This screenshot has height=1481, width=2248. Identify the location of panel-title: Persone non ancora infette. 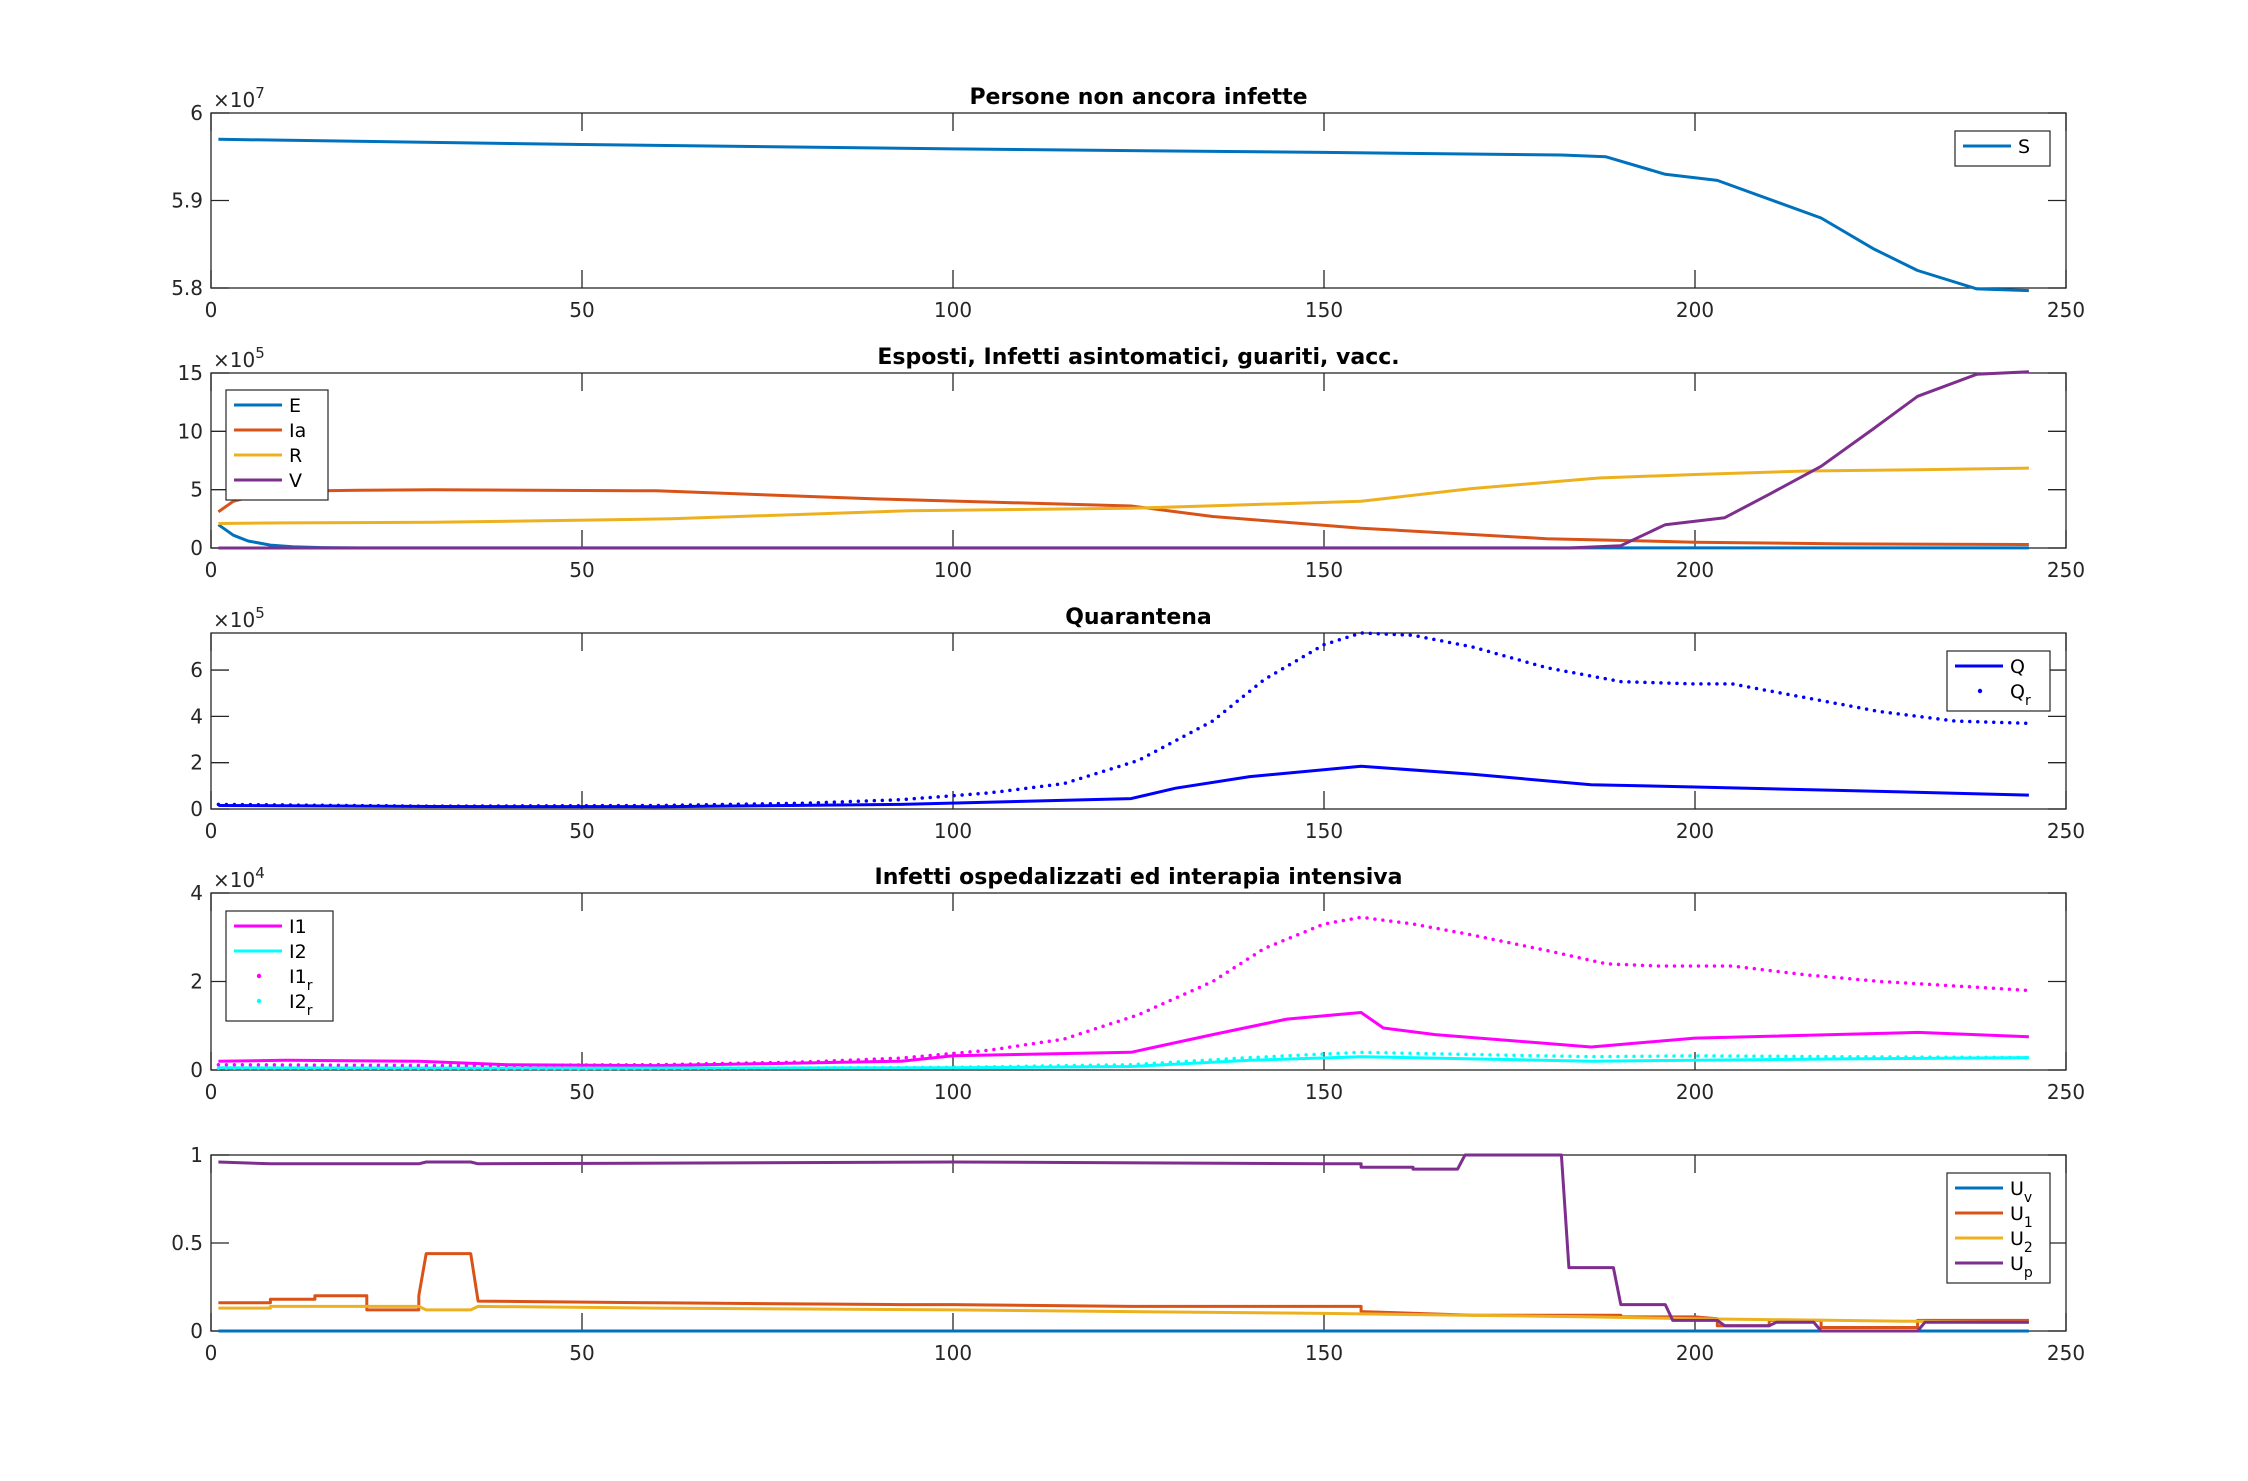
(1138, 97).